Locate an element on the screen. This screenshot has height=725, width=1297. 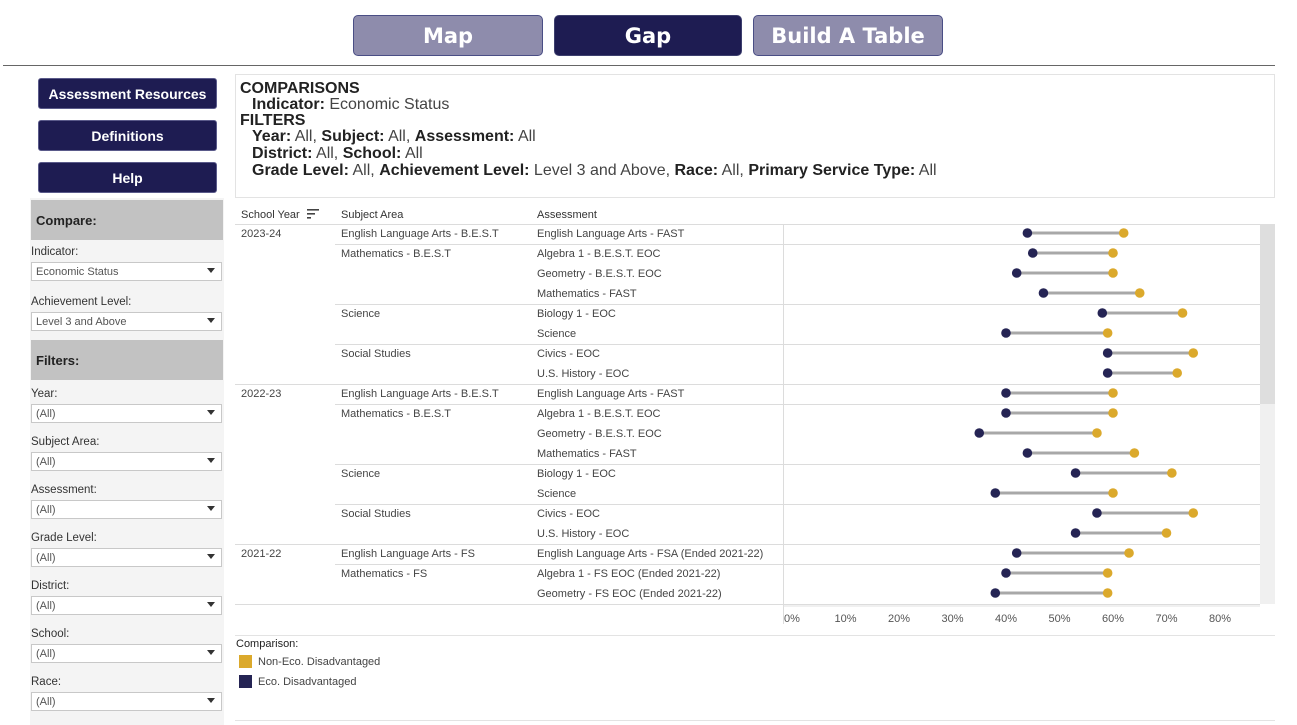
x-tick-label: 40% is located at coordinates (1006, 619).